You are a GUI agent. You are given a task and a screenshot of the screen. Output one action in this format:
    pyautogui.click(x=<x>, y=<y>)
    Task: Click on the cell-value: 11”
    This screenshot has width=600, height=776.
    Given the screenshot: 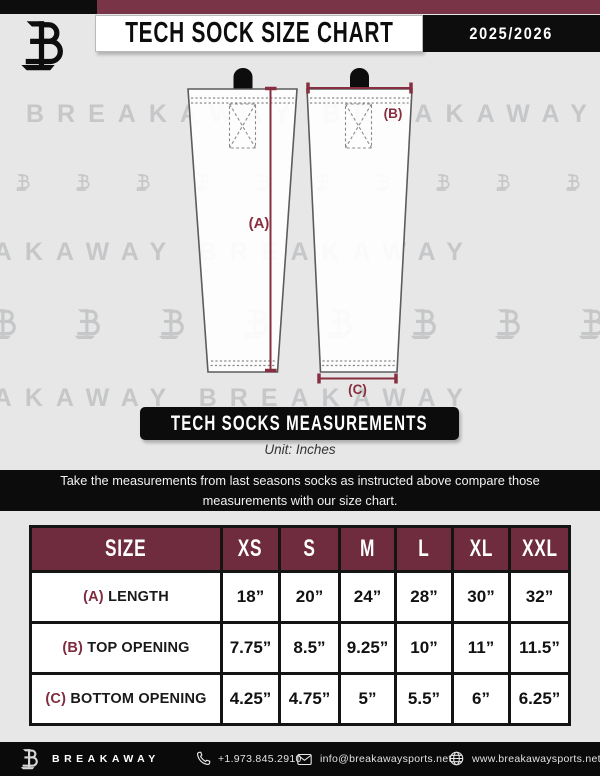 What is the action you would take?
    pyautogui.click(x=481, y=648)
    